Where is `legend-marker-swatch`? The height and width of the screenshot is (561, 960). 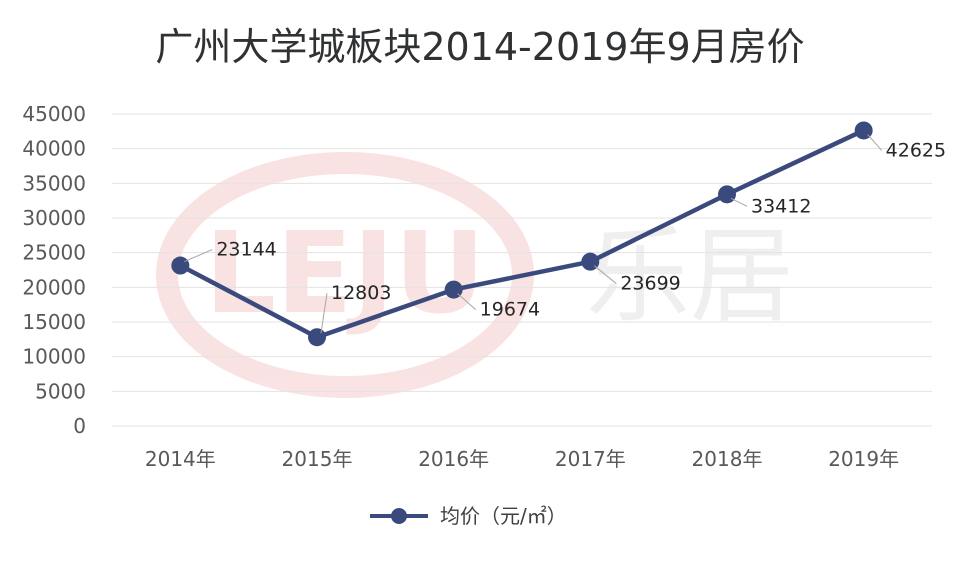
legend-marker-swatch is located at coordinates (399, 516).